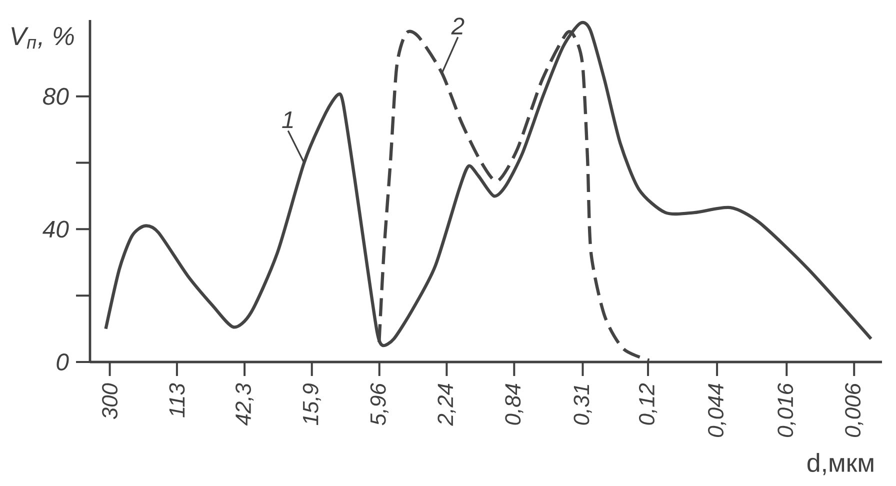 This screenshot has height=486, width=896. I want to click on x-tick-label: 0,016, so click(787, 410).